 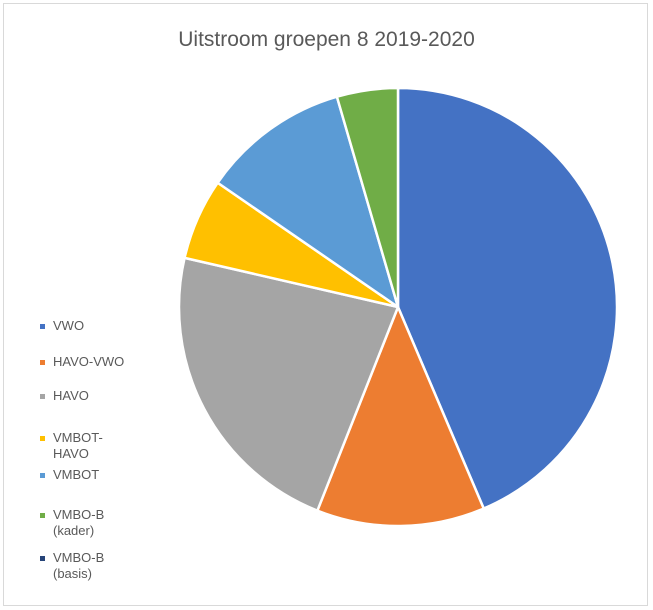 I want to click on legend-label: VWO, so click(x=68, y=326).